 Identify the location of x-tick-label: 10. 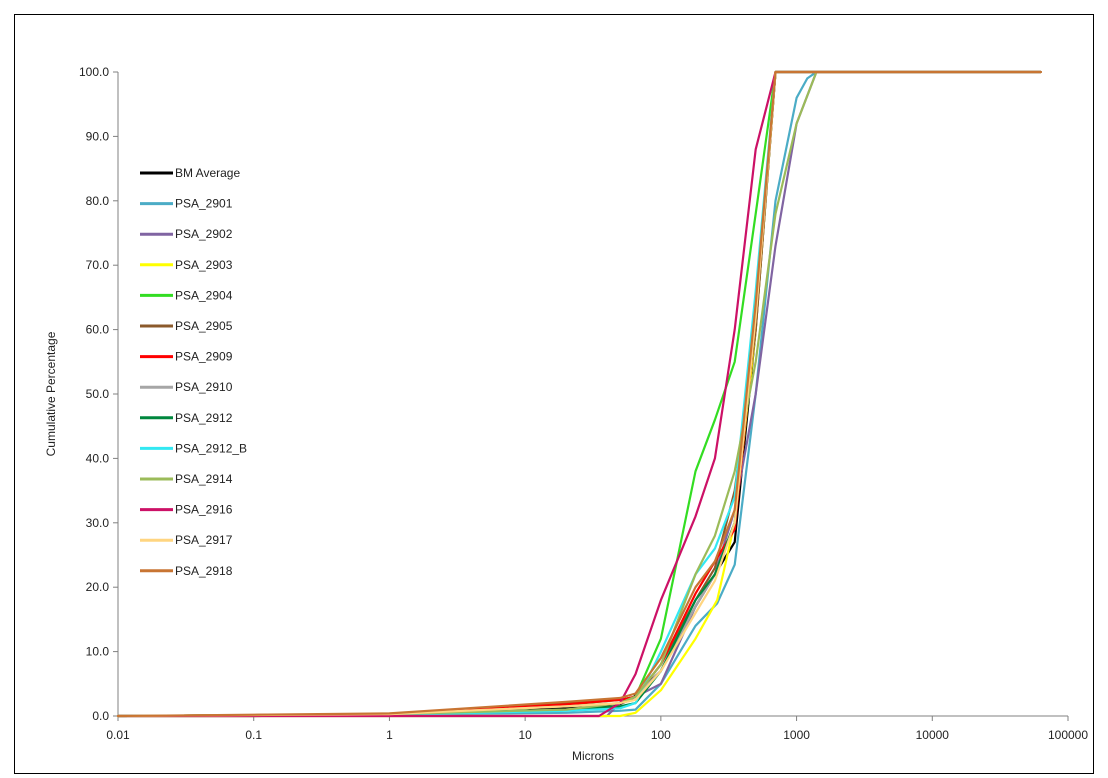
(525, 735).